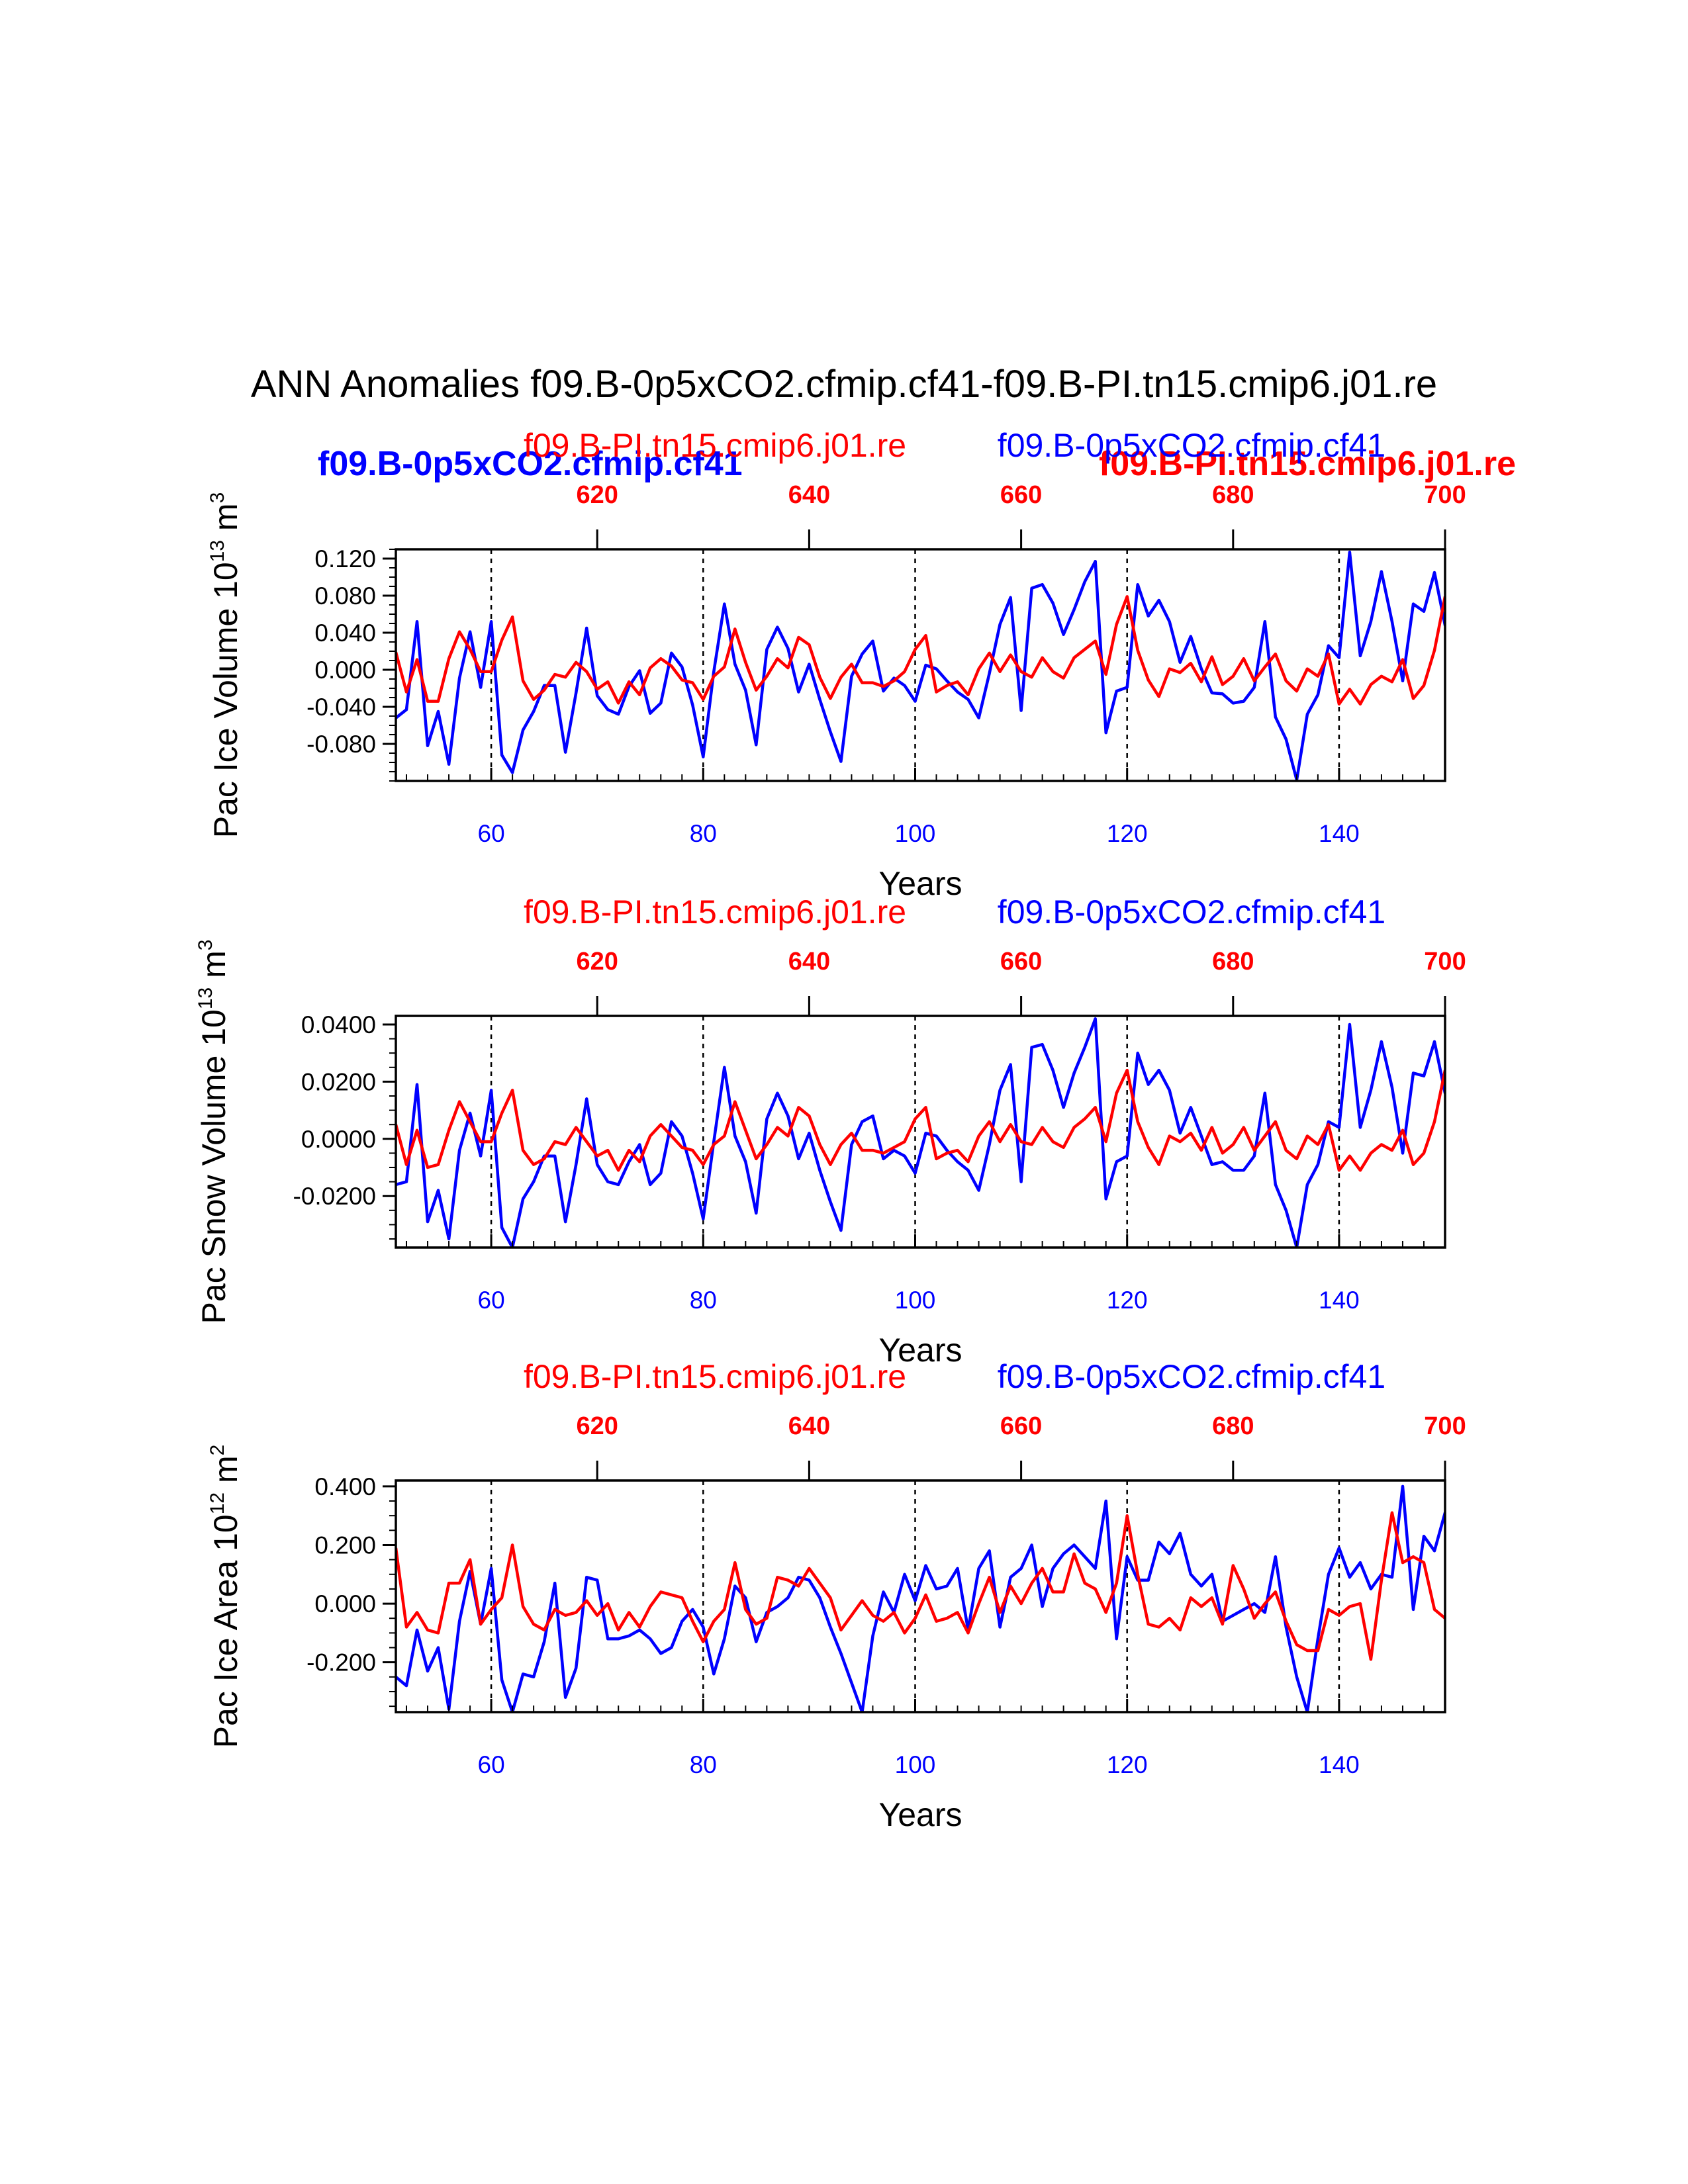 This screenshot has width=1688, height=2184. Describe the element at coordinates (225, 1597) in the screenshot. I see `y-axis-label: Pac Ice Area 1012 m2` at that location.